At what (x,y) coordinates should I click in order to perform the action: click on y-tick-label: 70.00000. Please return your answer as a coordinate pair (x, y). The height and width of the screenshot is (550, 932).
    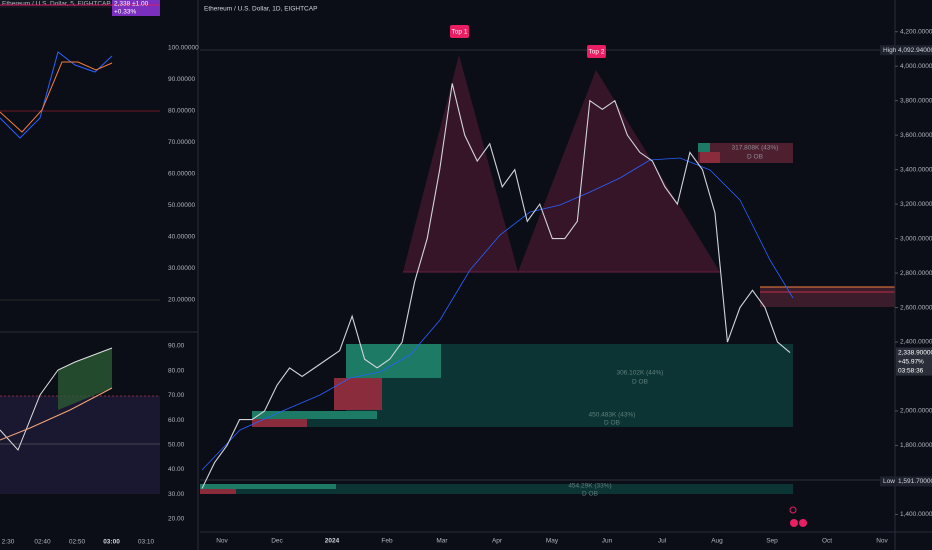
    Looking at the image, I should click on (181, 142).